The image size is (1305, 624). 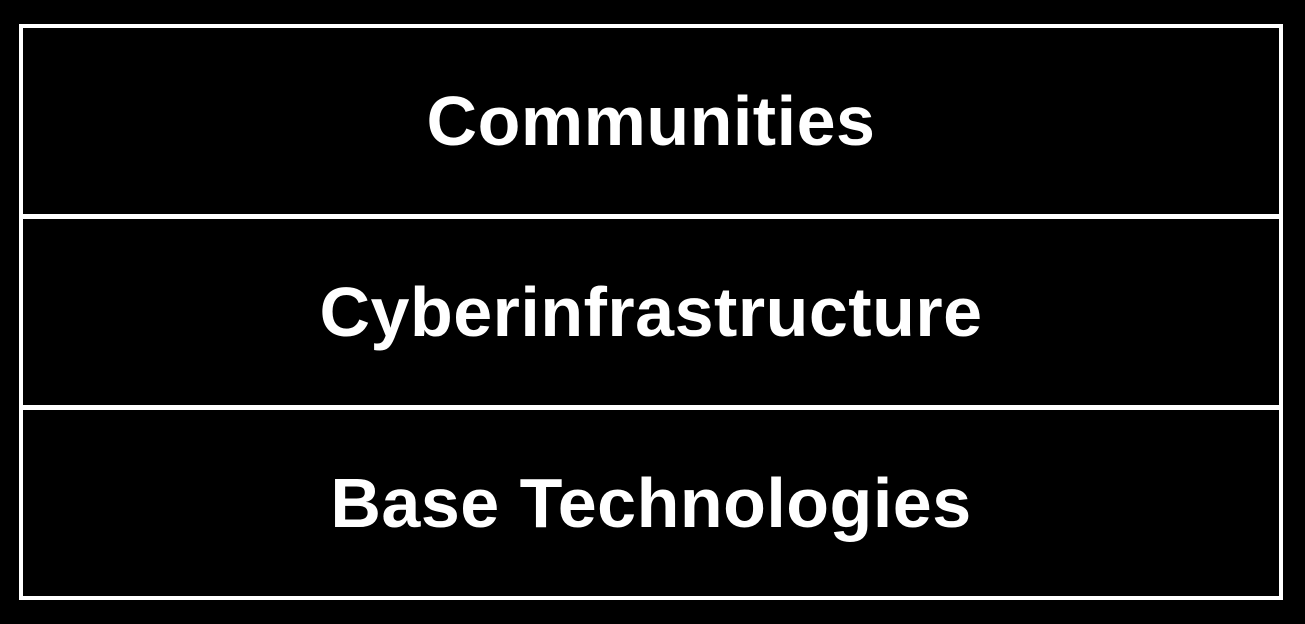 What do you see at coordinates (651, 503) in the screenshot?
I see `layer-label: Base Technologies` at bounding box center [651, 503].